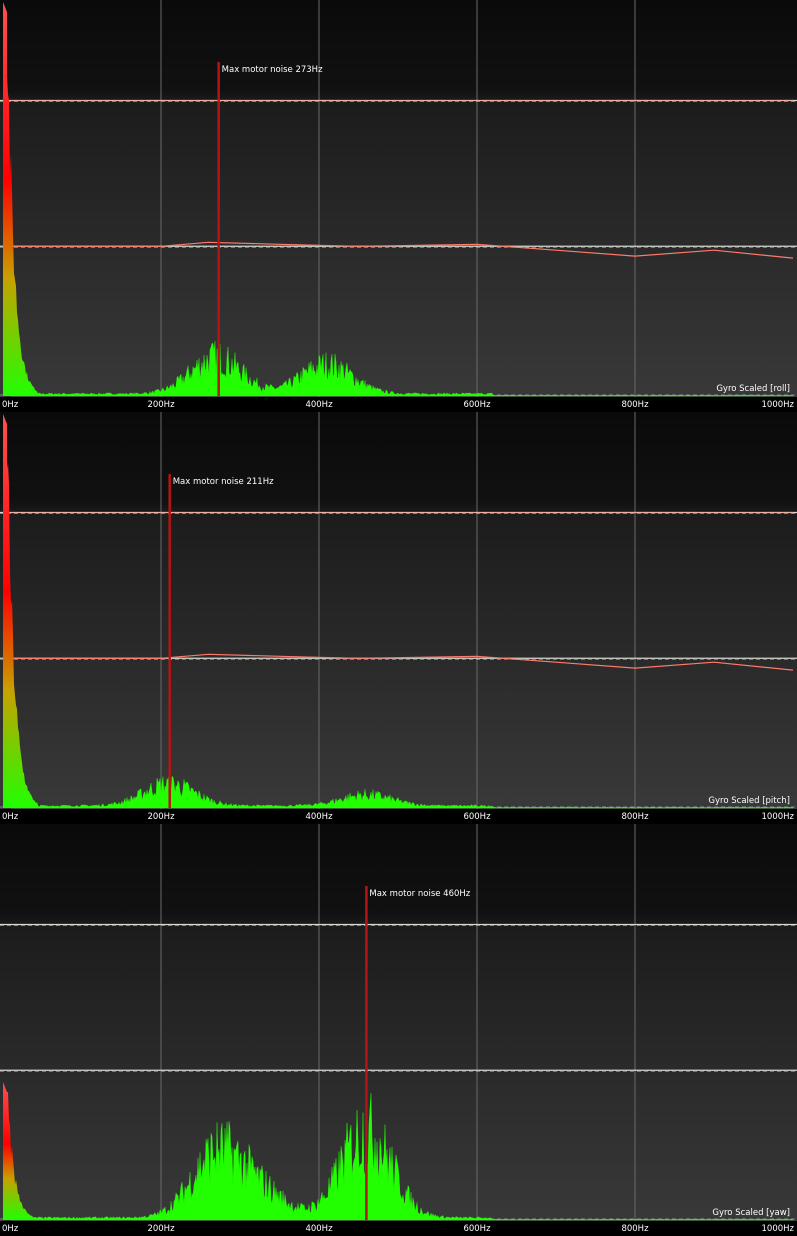 The width and height of the screenshot is (797, 1236). Describe the element at coordinates (419, 894) in the screenshot. I see `max-noise-label: Max motor noise 460Hz` at that location.